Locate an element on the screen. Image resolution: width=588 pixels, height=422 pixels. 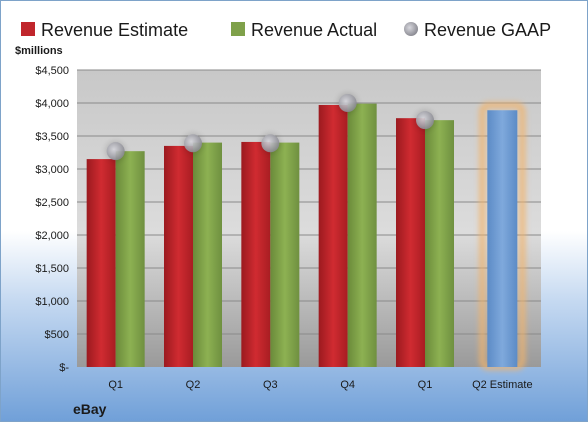
legend-label: Revenue Actual is located at coordinates (314, 30).